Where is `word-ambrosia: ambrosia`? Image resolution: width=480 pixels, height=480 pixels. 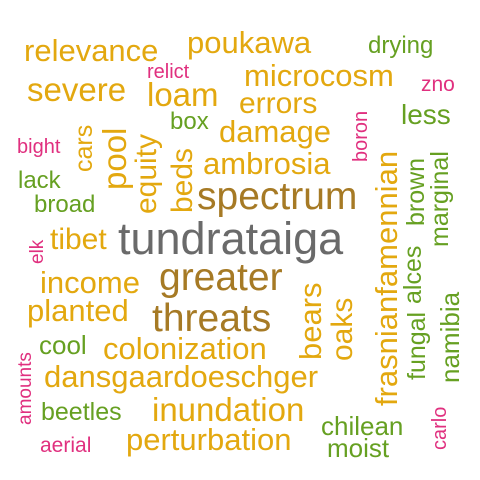
word-ambrosia: ambrosia is located at coordinates (267, 163).